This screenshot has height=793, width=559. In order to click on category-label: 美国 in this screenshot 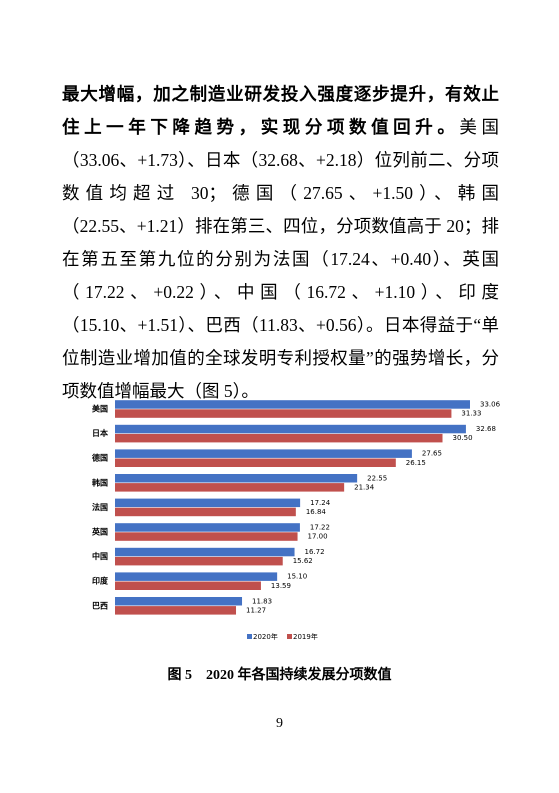, I will do `click(100, 409)`.